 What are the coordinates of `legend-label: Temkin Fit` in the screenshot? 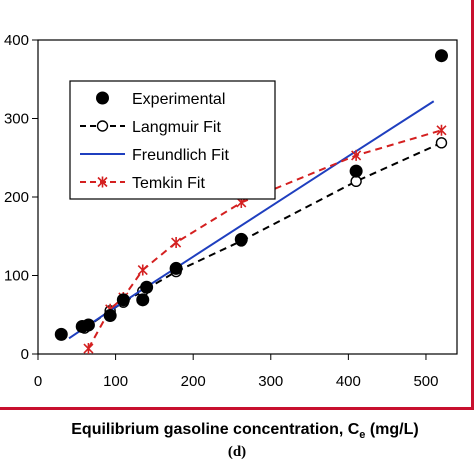 It's located at (168, 183).